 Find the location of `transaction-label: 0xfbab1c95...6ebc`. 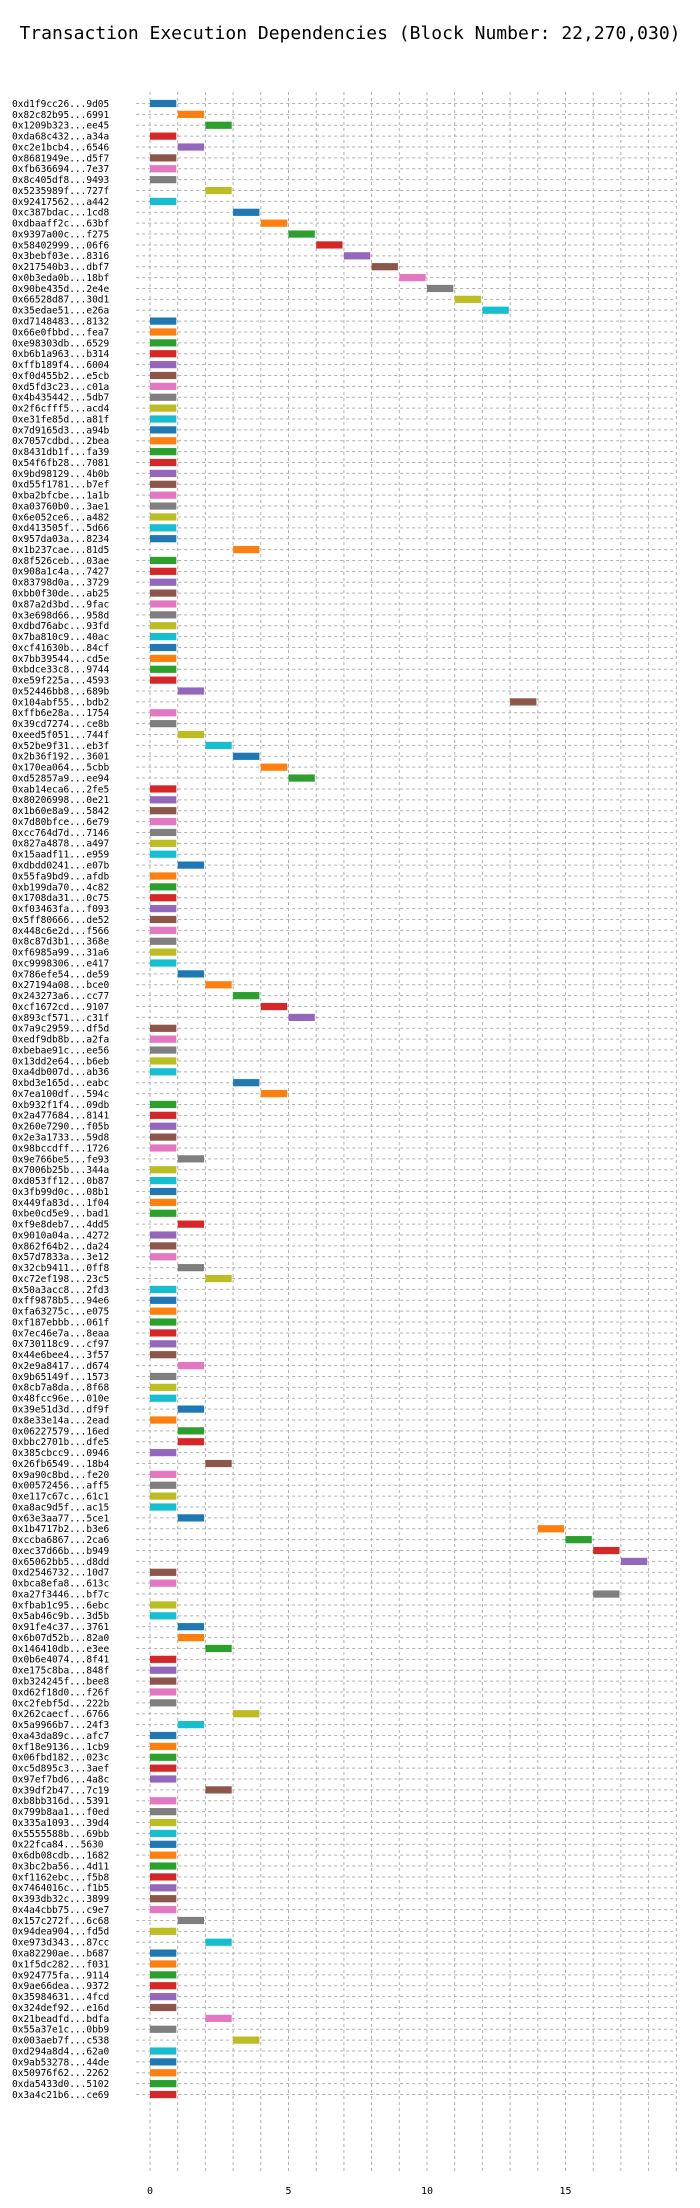

transaction-label: 0xfbab1c95...6ebc is located at coordinates (60, 1605).